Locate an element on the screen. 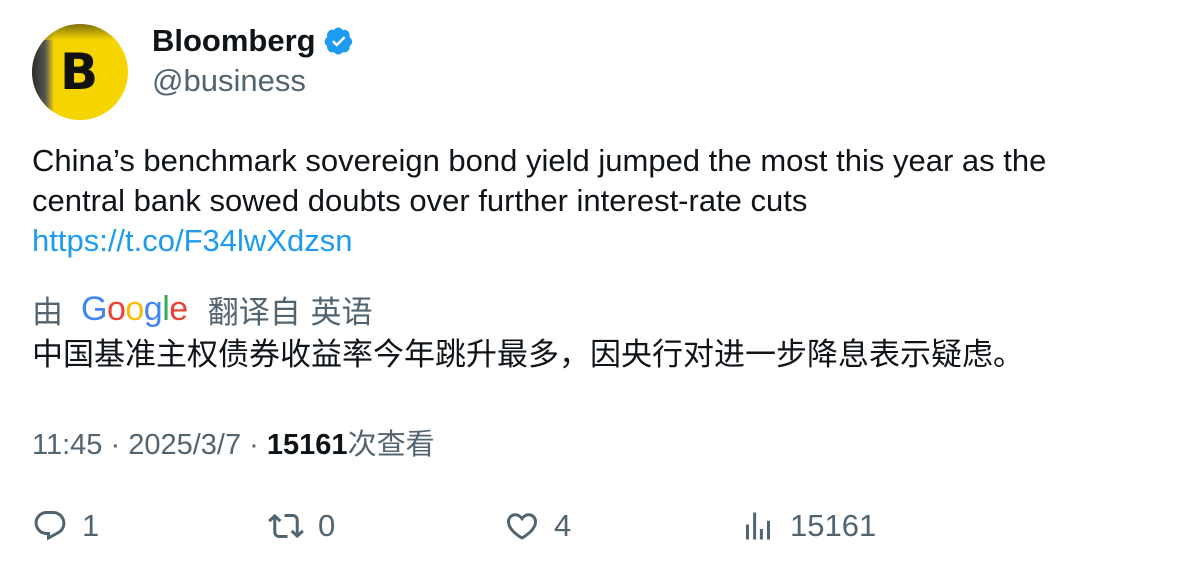  repost-count: 0 is located at coordinates (327, 525).